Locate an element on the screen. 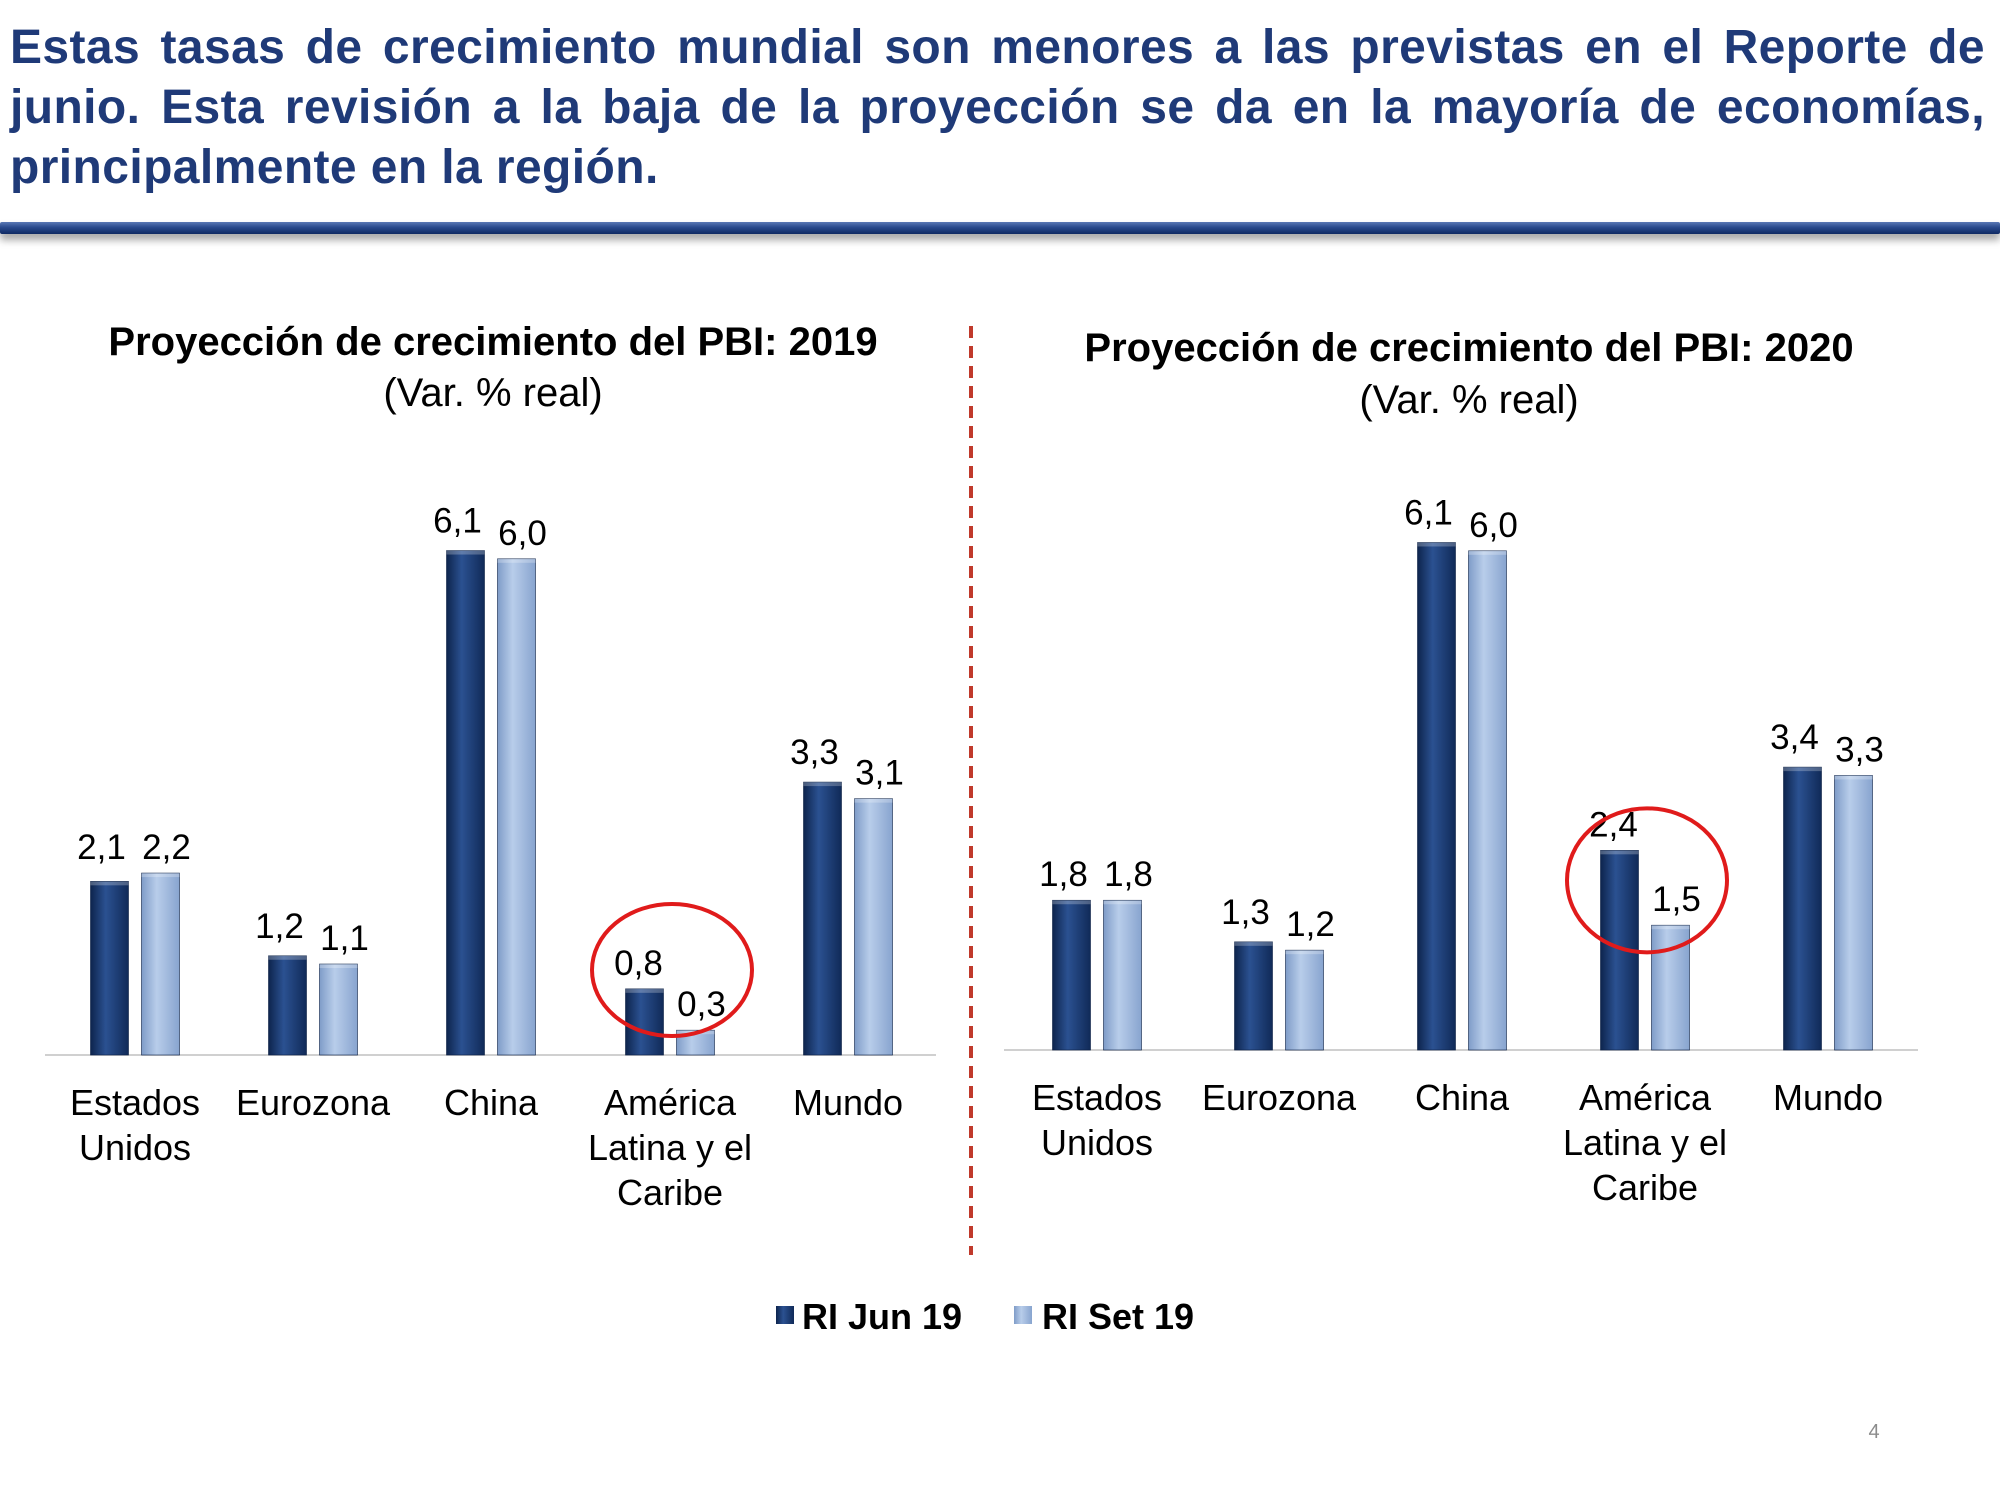 This screenshot has height=1500, width=2000. category-label-2019-3: América Latina y el Caribe is located at coordinates (670, 1147).